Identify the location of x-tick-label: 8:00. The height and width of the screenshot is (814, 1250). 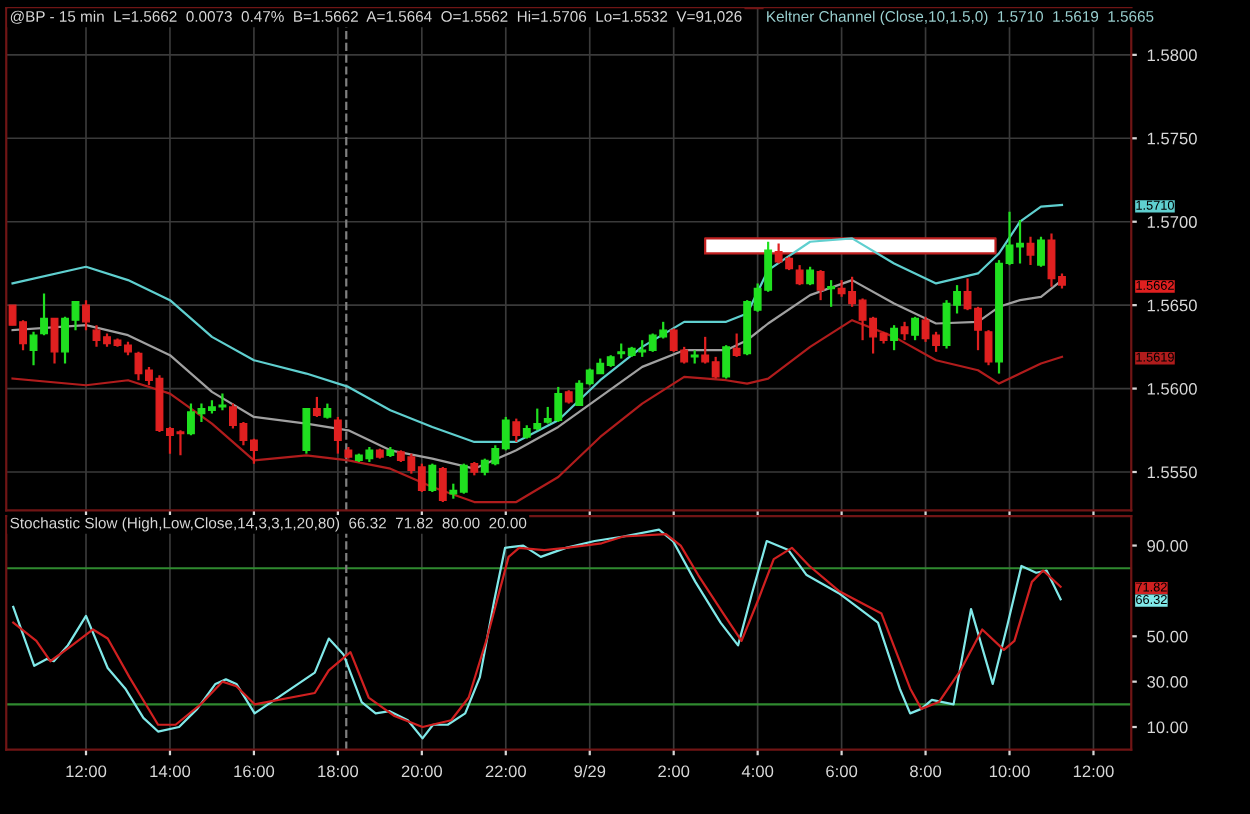
(926, 771).